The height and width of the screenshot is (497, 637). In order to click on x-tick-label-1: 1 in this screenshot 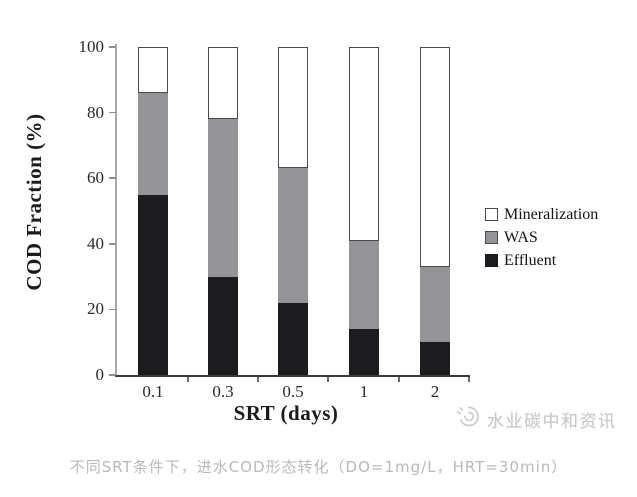, I will do `click(364, 391)`.